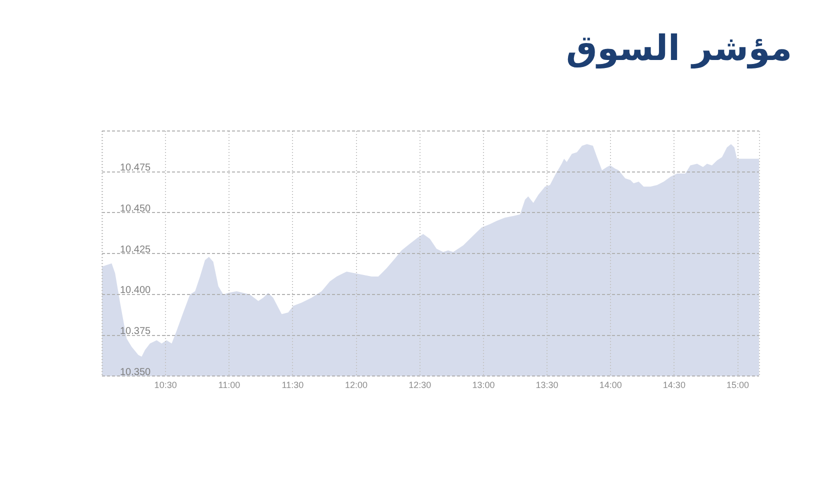 The height and width of the screenshot is (479, 830). Describe the element at coordinates (356, 385) in the screenshot. I see `x-tick-label: 12:00` at that location.